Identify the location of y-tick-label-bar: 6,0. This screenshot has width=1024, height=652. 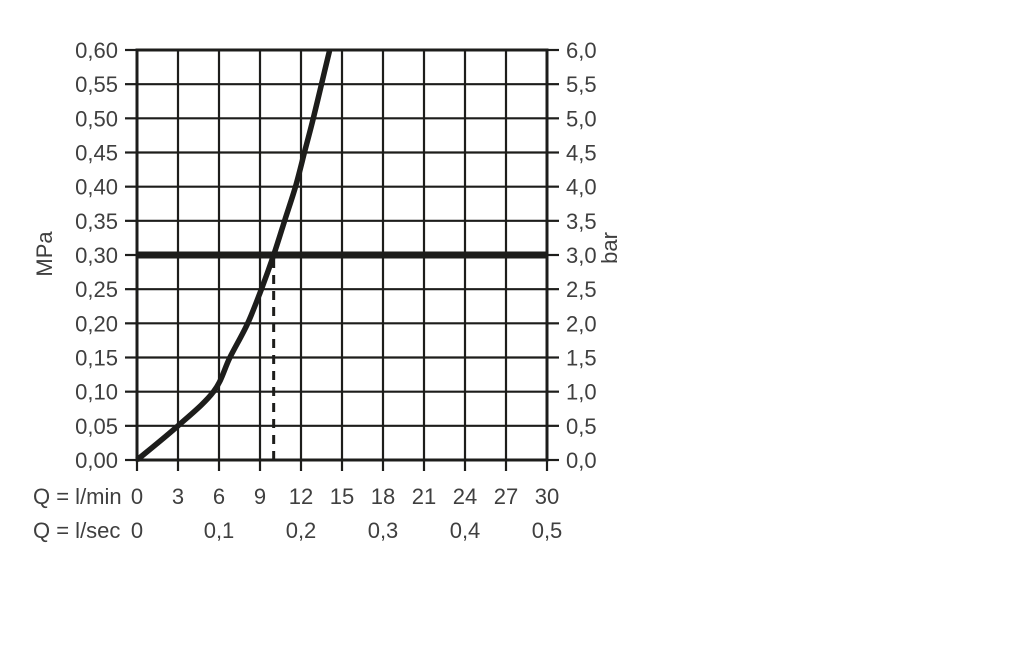
(581, 50).